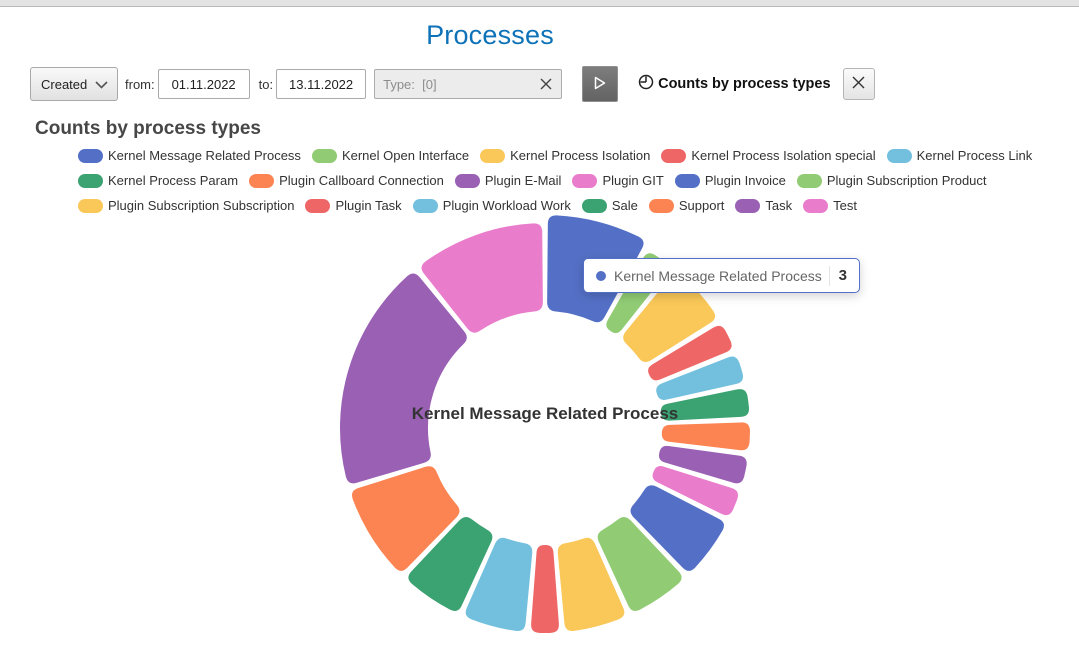 Image resolution: width=1079 pixels, height=668 pixels. I want to click on legend-item-label: Kernel Process Isolation special, so click(783, 155).